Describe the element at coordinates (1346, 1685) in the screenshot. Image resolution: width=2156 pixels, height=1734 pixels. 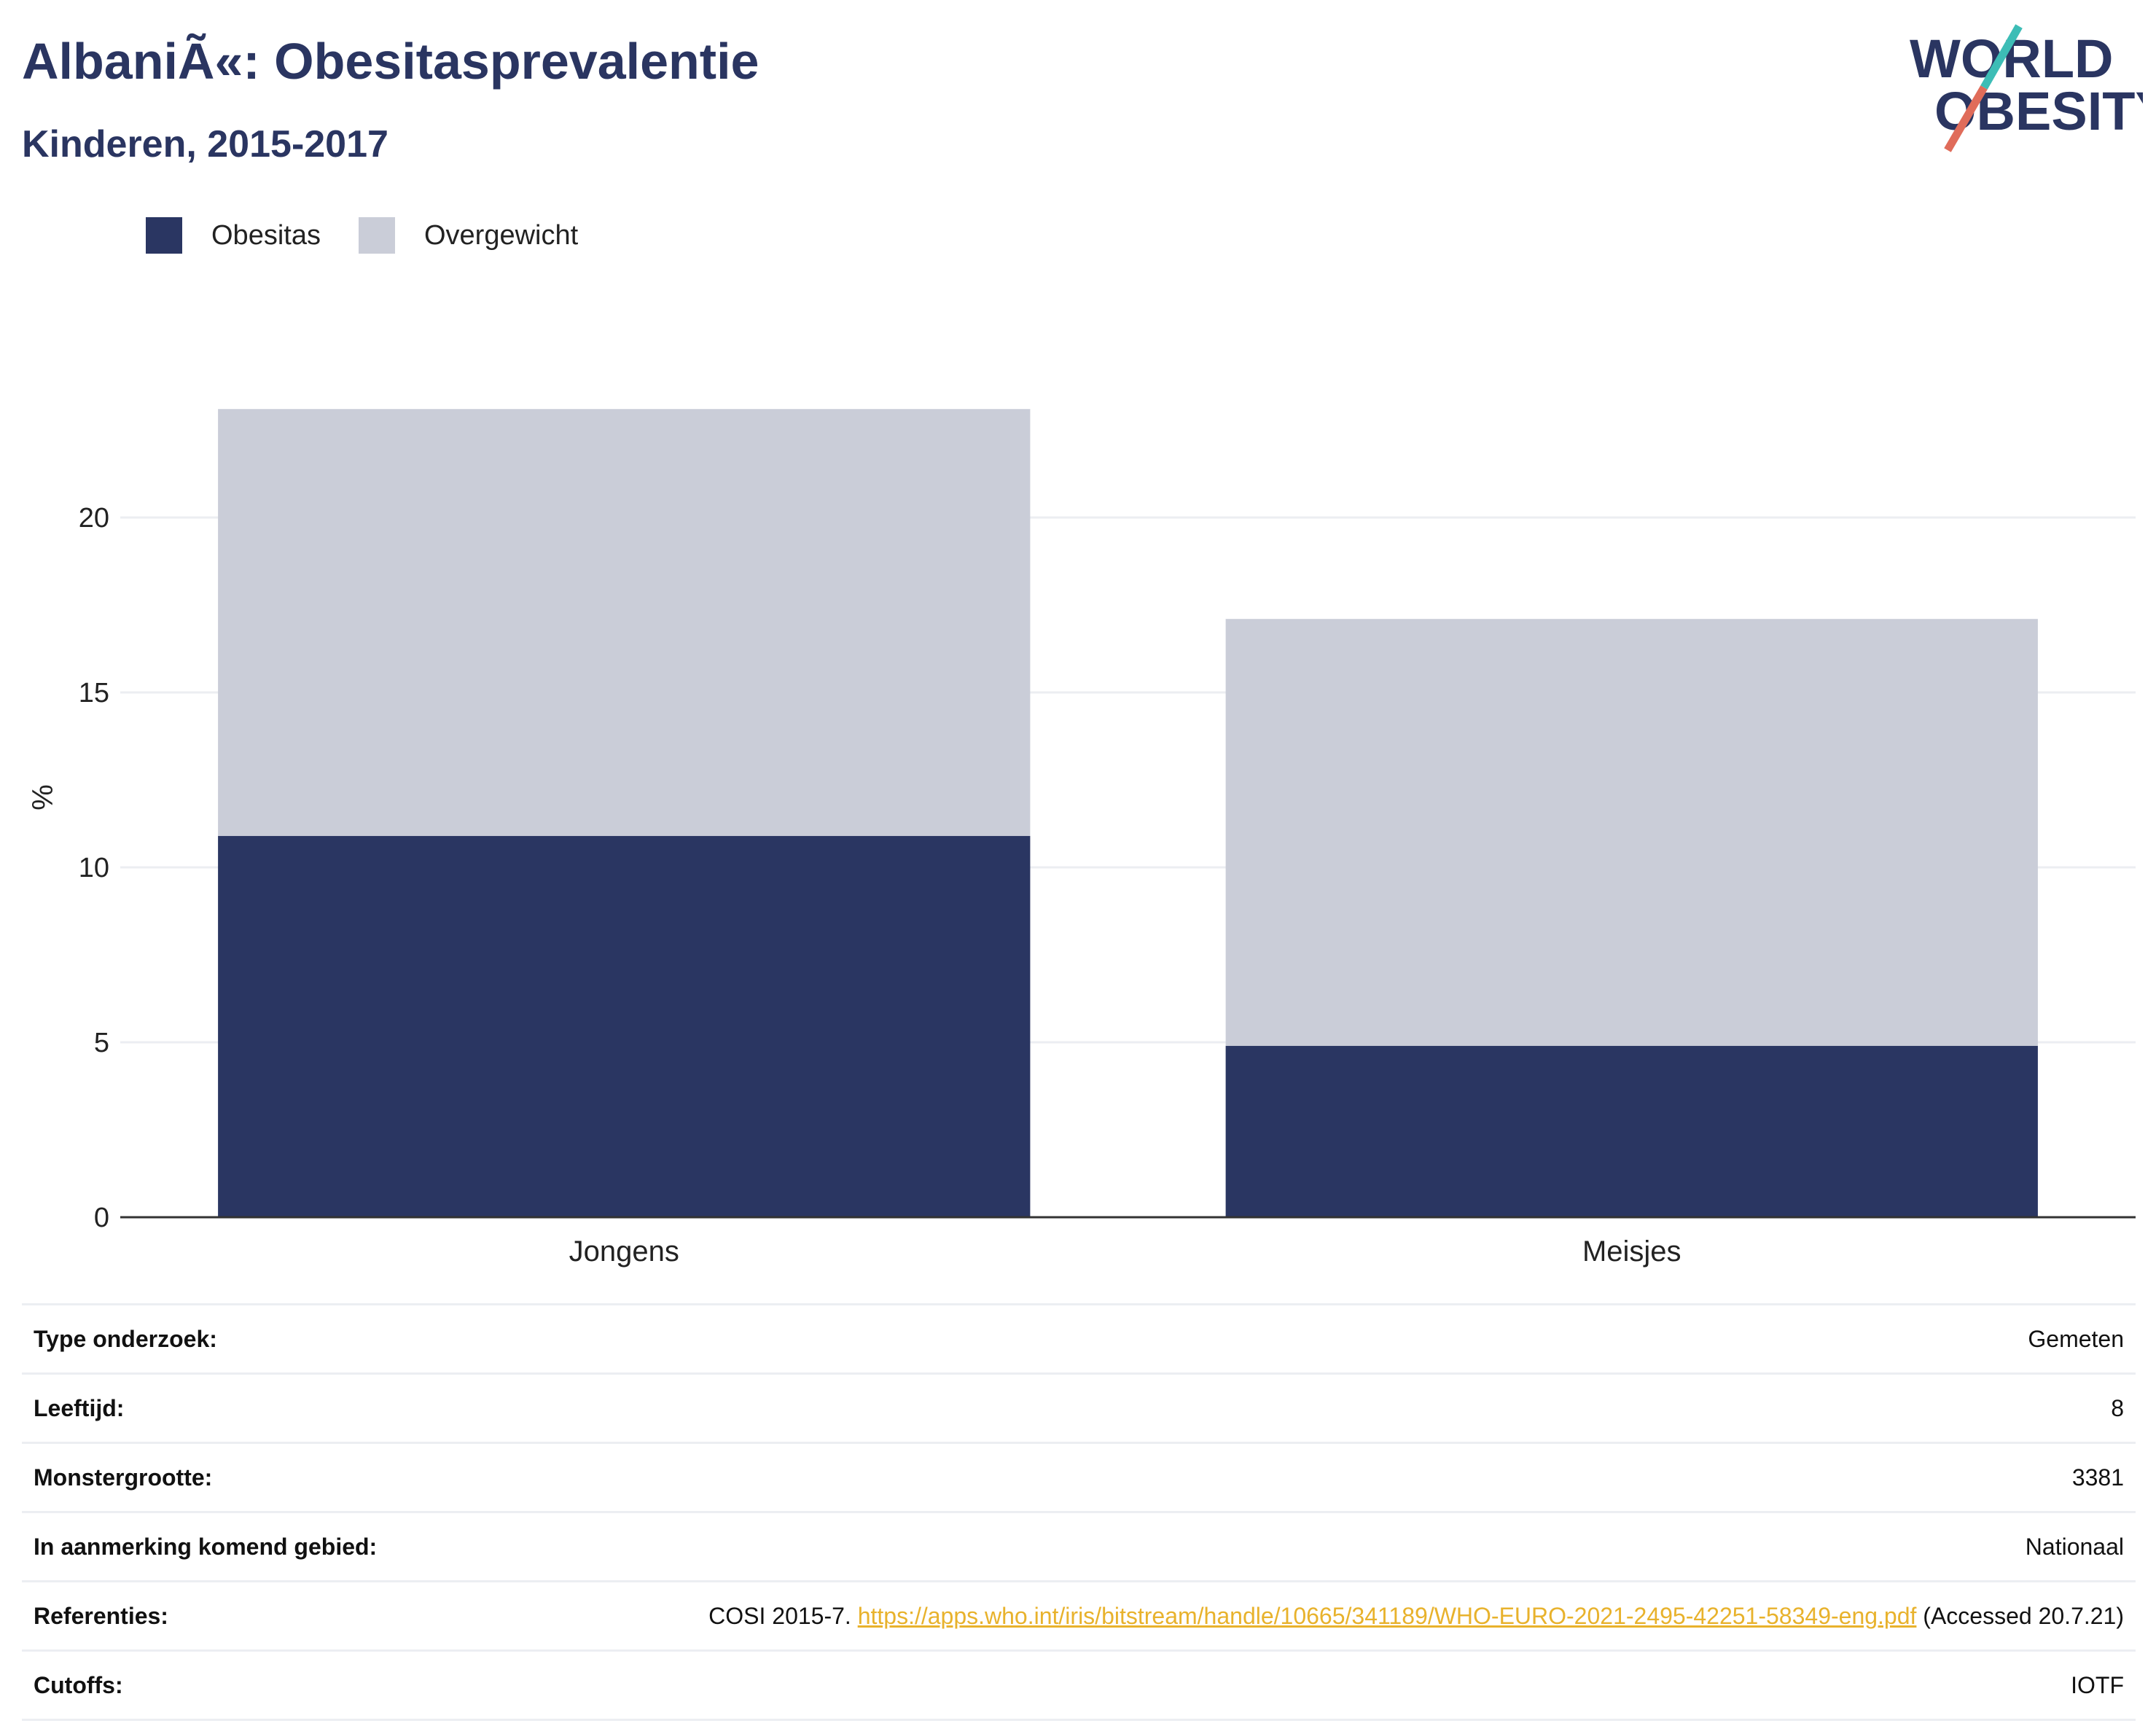
I see `info-value-cutoffs: IOTF` at that location.